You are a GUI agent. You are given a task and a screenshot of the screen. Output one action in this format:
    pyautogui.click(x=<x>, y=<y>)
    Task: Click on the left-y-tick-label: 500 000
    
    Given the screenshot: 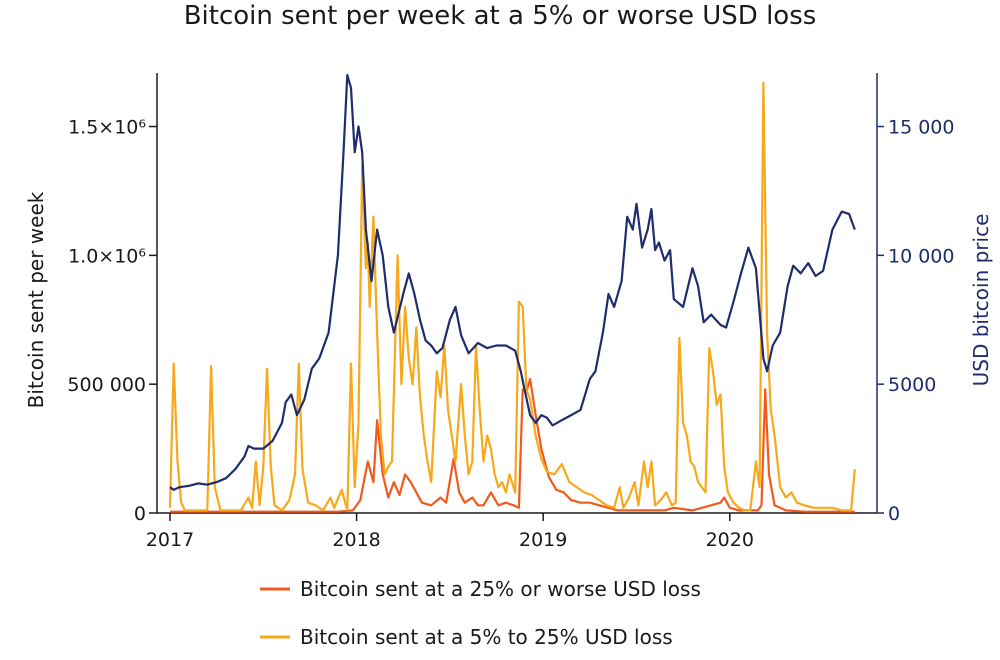 What is the action you would take?
    pyautogui.click(x=106, y=385)
    